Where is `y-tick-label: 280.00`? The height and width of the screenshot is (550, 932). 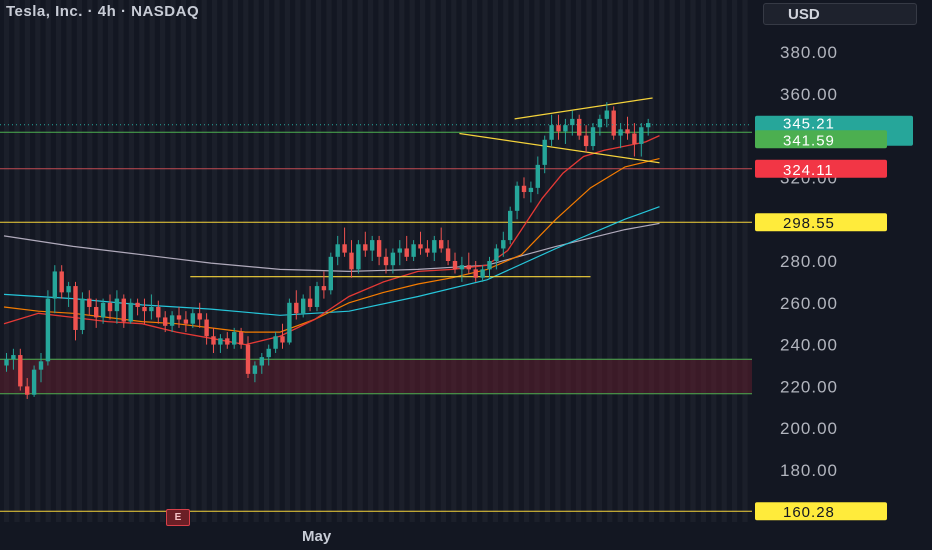 y-tick-label: 280.00 is located at coordinates (809, 261).